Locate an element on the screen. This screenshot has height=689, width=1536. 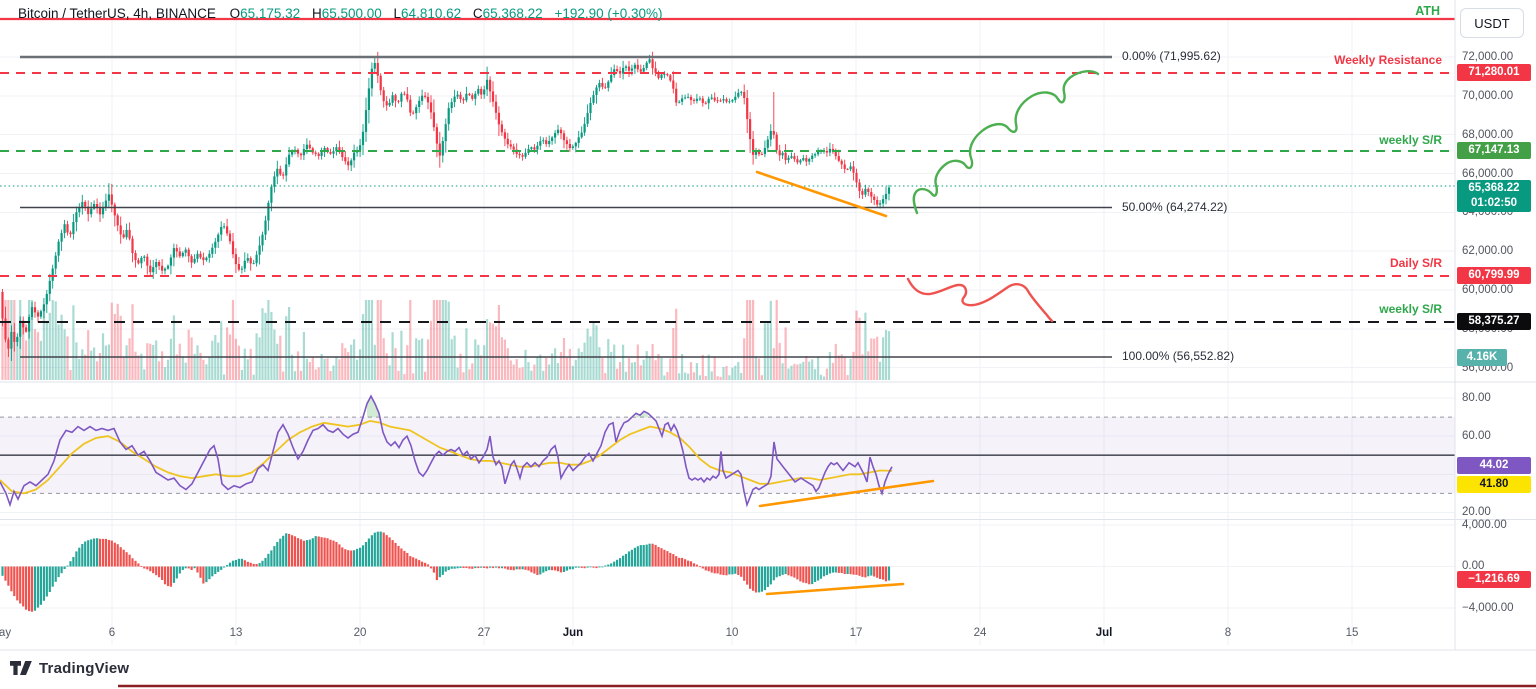
last-price-countdown-badge: 65,368.22 01:02:50 is located at coordinates (1494, 196).